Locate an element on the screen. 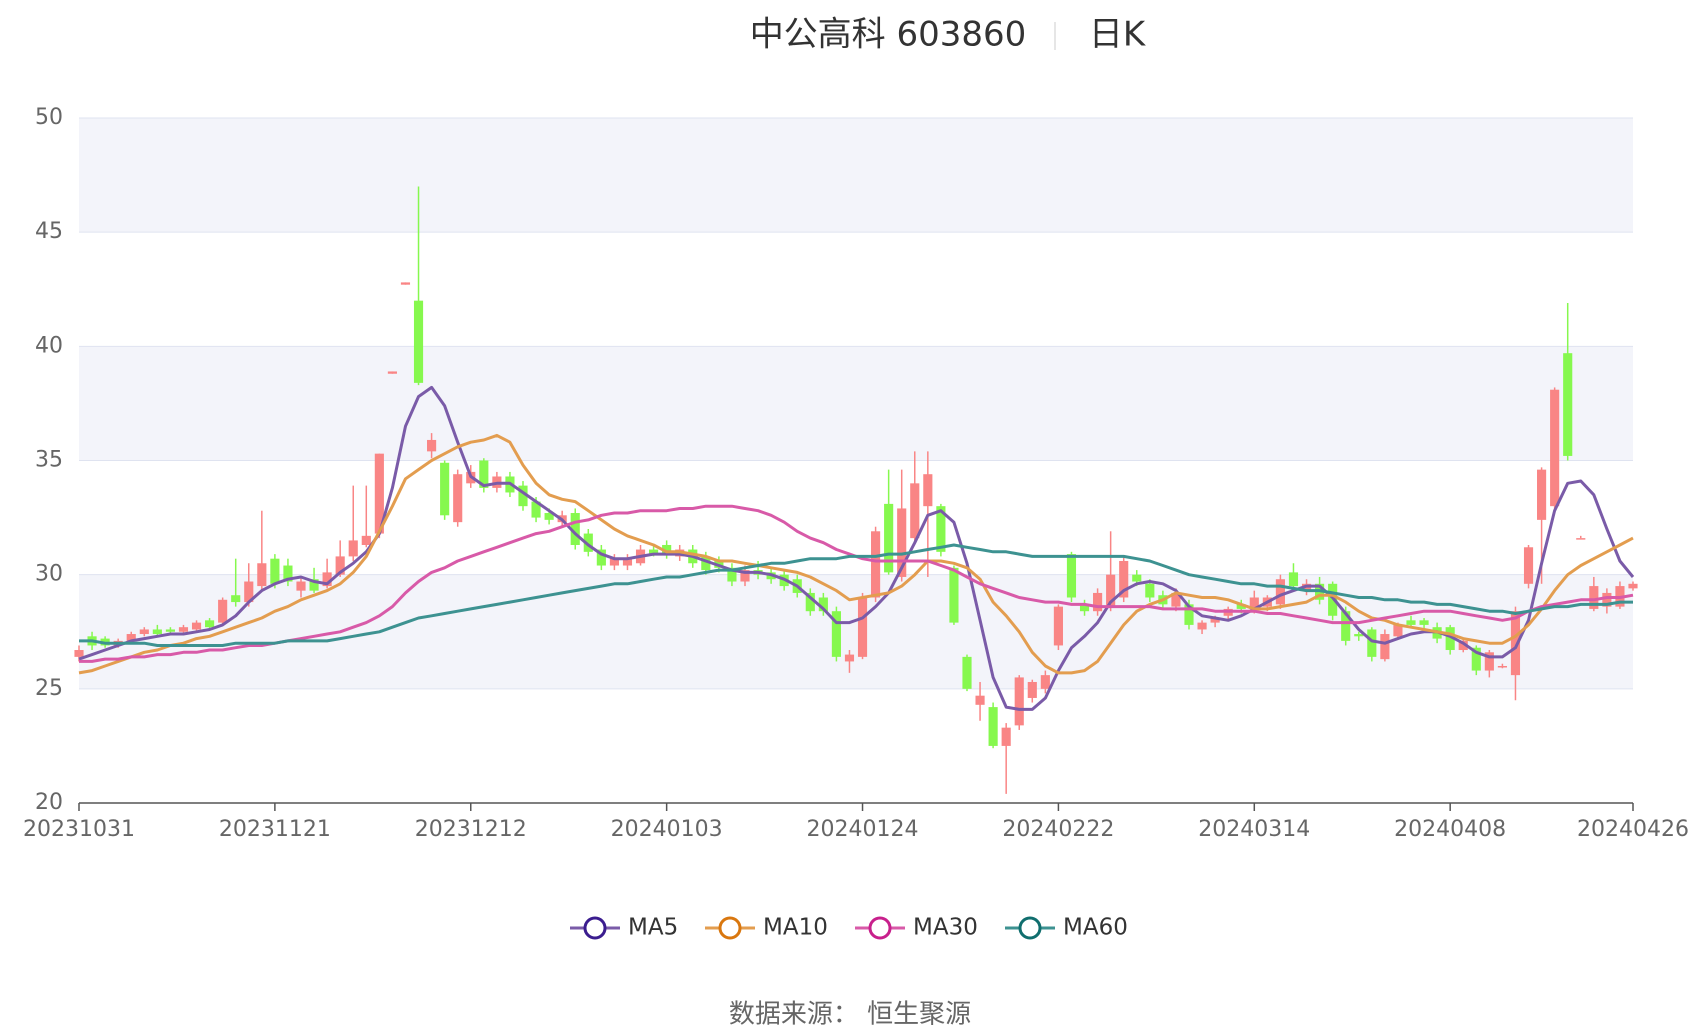  y-tick-label: 45 is located at coordinates (49, 231).